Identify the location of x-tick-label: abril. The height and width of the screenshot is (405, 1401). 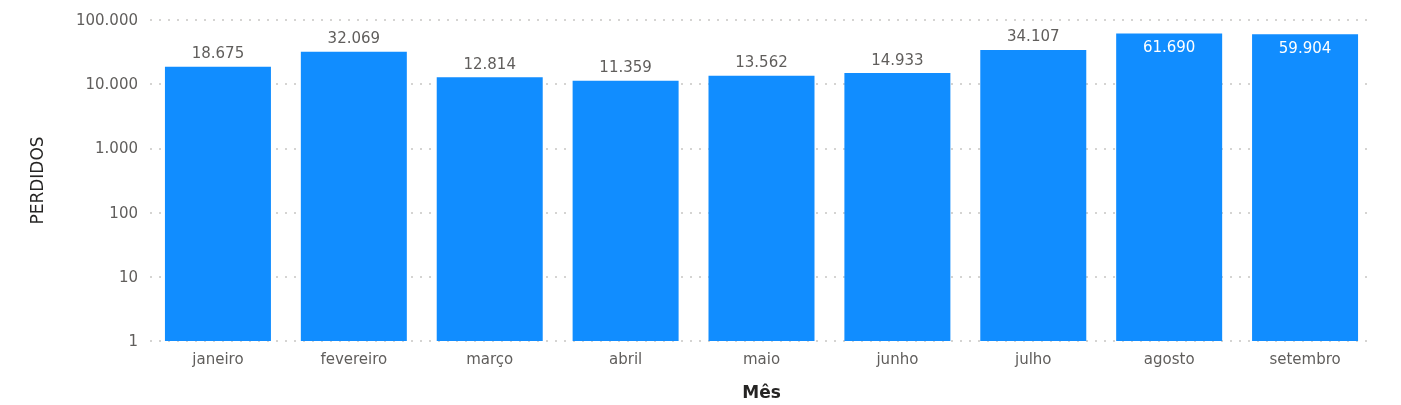
(626, 358).